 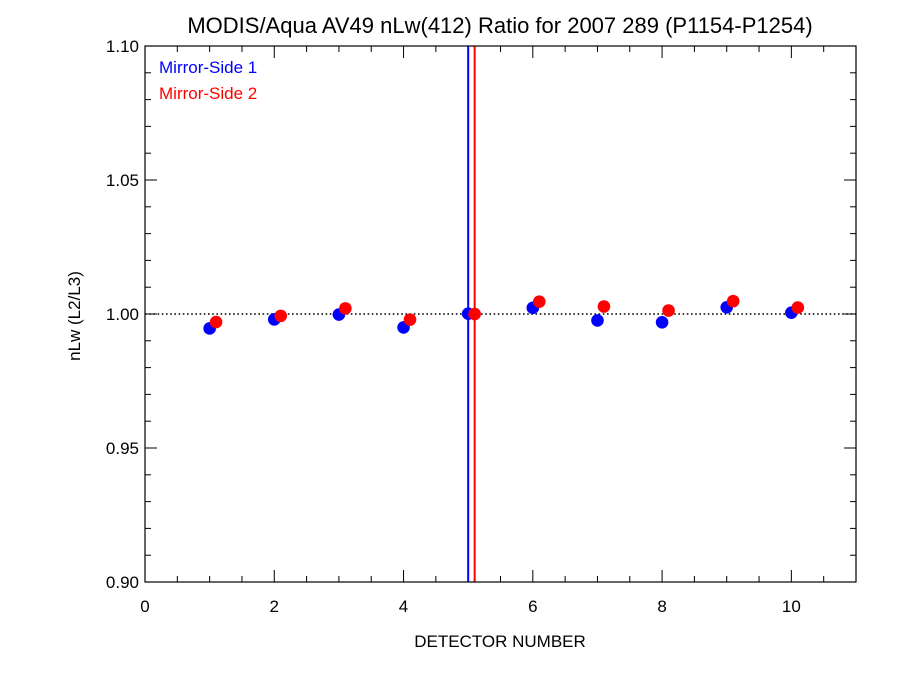 What do you see at coordinates (274, 606) in the screenshot?
I see `x-tick-label: 2` at bounding box center [274, 606].